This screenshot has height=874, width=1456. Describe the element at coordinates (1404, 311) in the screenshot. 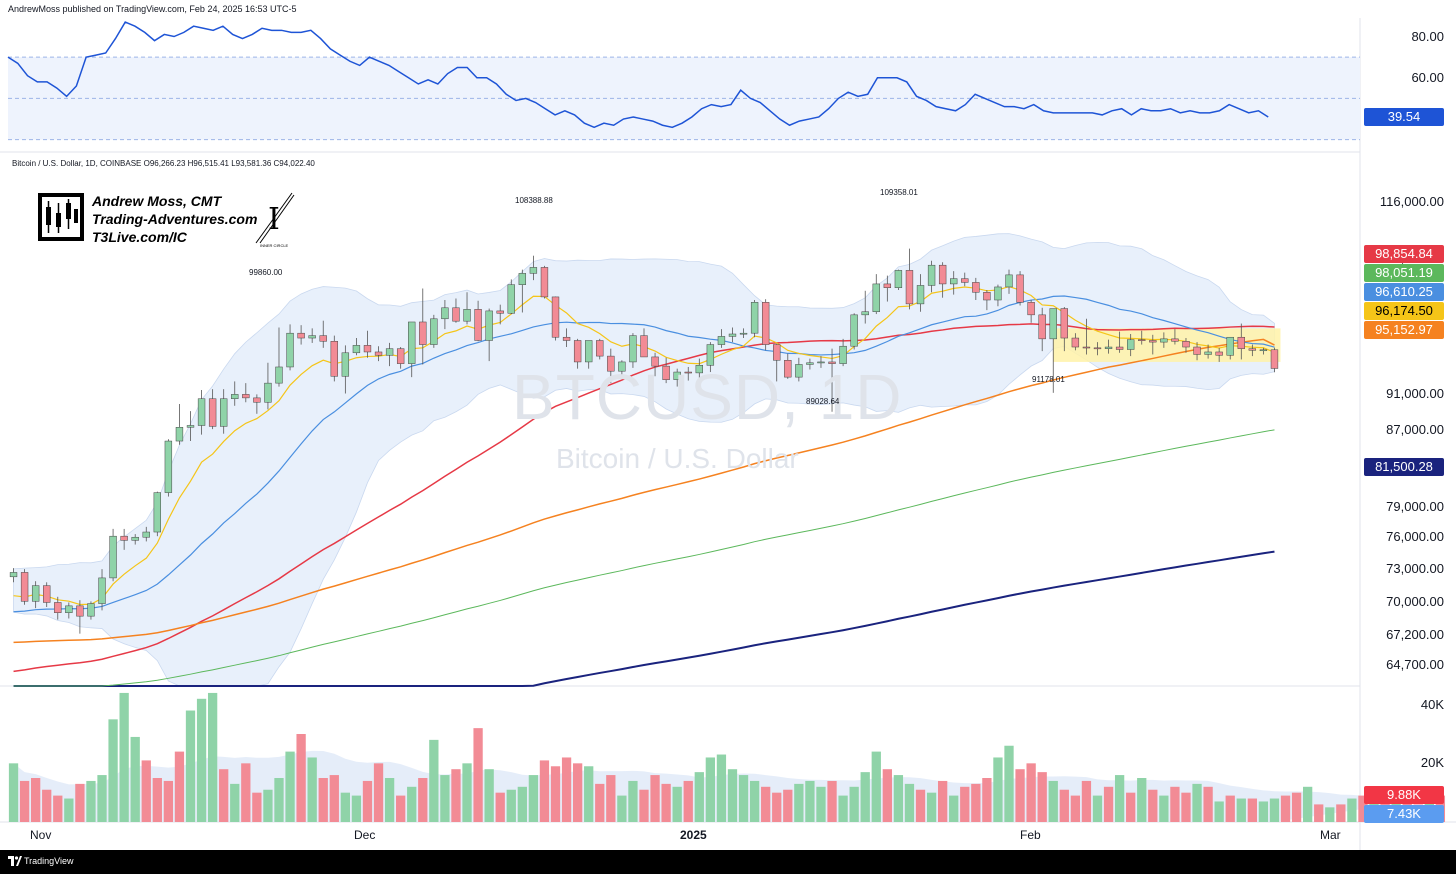

I see `ma-value-tag: 96,174.50` at that location.